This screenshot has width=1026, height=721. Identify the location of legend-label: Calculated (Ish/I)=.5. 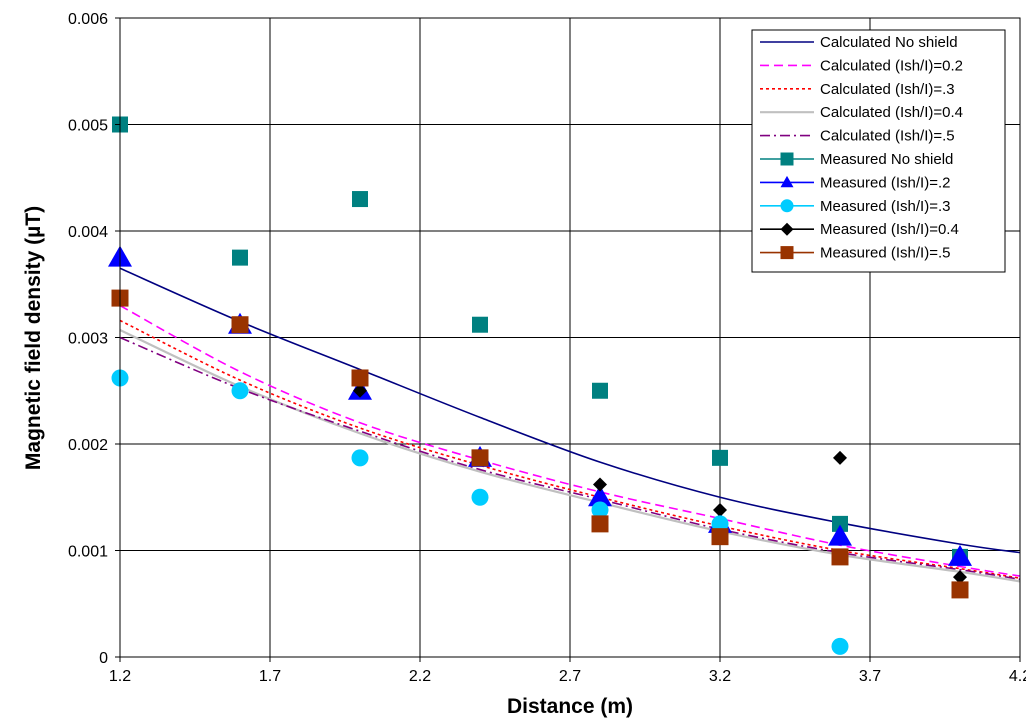
(887, 136).